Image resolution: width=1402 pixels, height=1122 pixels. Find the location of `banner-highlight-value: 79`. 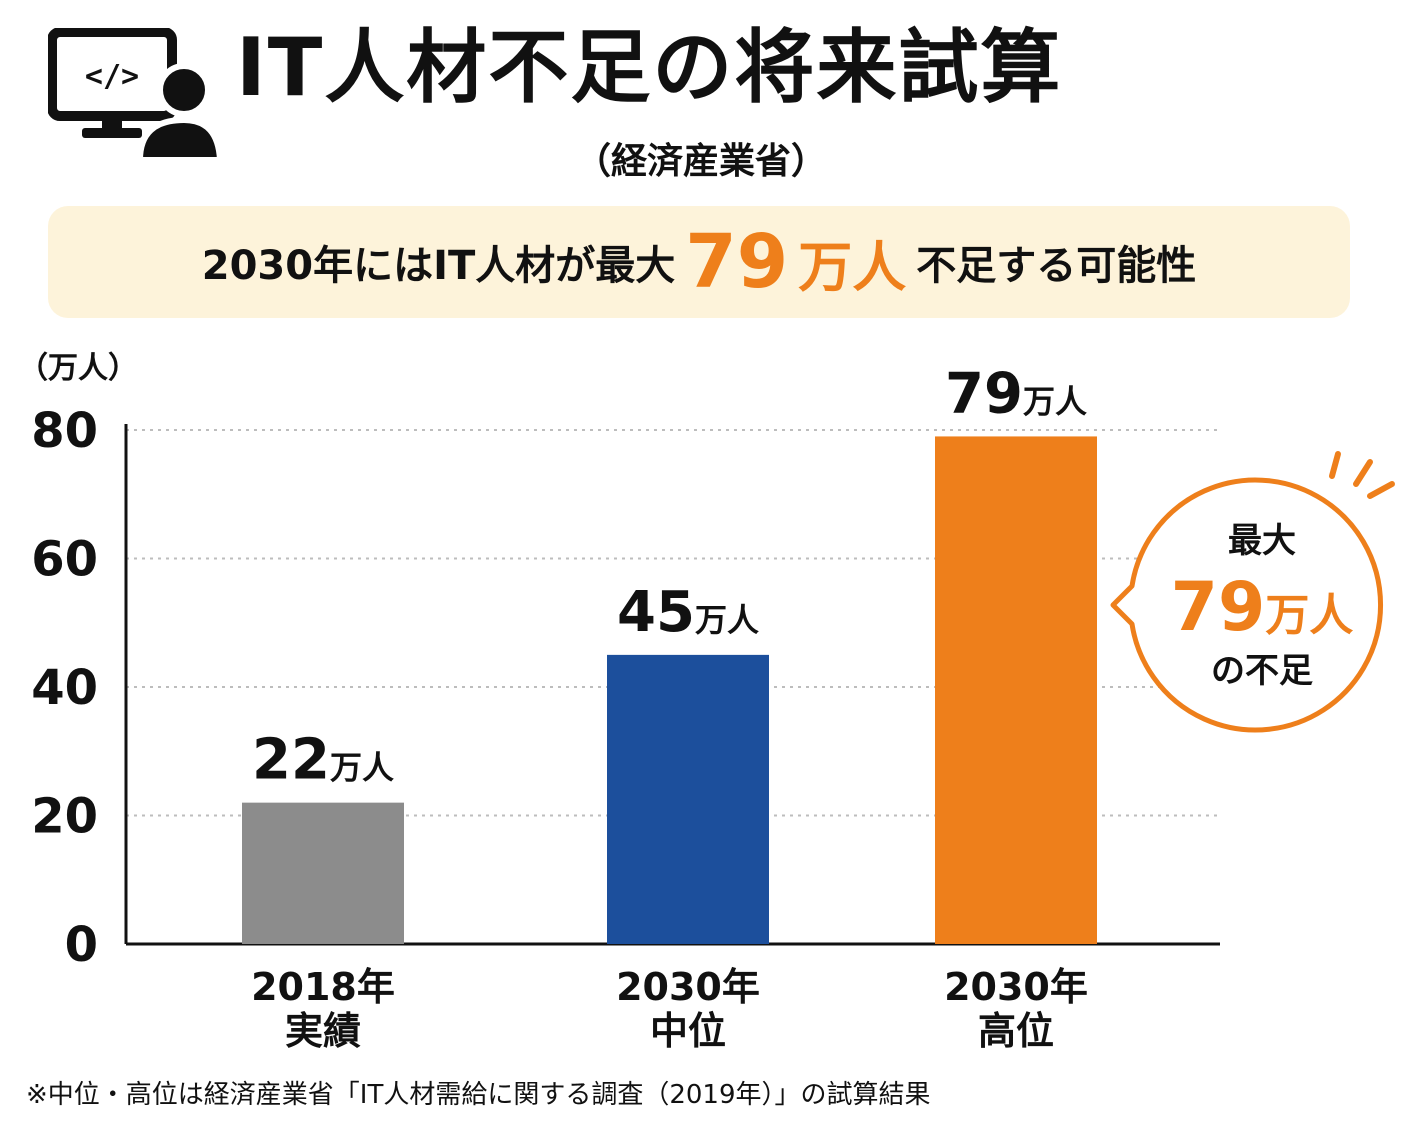

banner-highlight-value: 79 is located at coordinates (737, 262).